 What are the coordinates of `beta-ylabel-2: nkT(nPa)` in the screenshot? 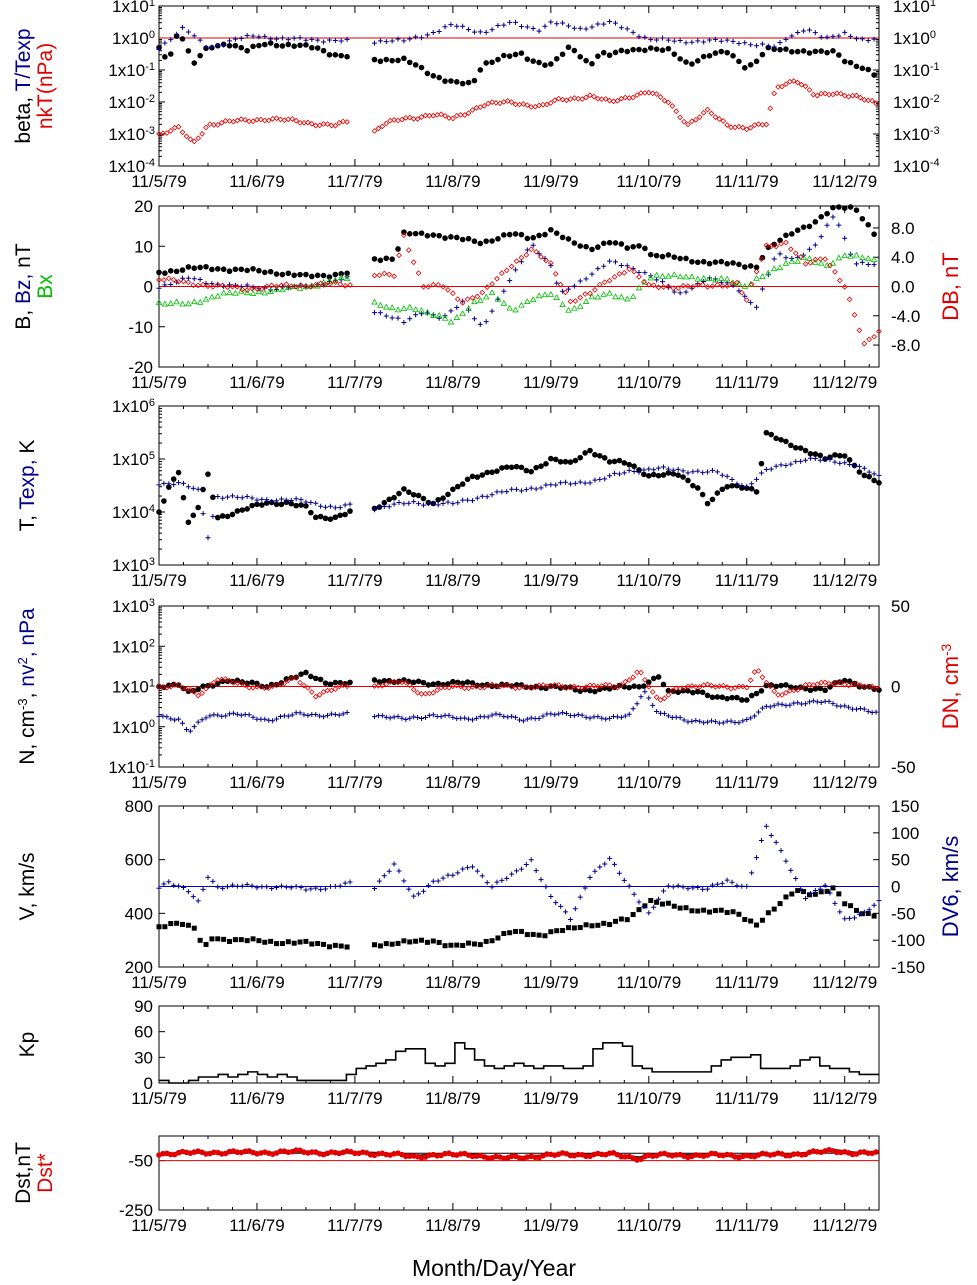 It's located at (45, 86).